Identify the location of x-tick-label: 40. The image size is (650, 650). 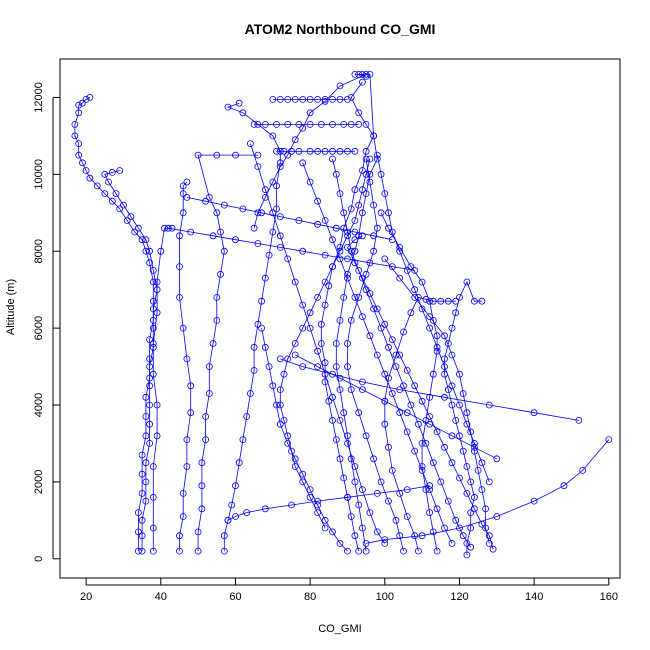
(161, 597).